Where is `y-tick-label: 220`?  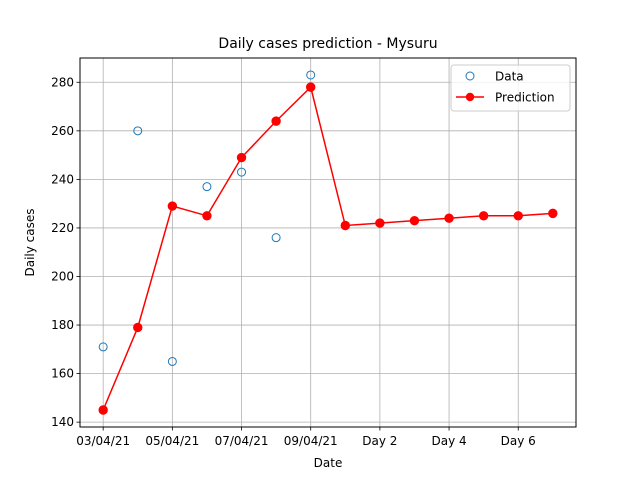
y-tick-label: 220 is located at coordinates (62, 228).